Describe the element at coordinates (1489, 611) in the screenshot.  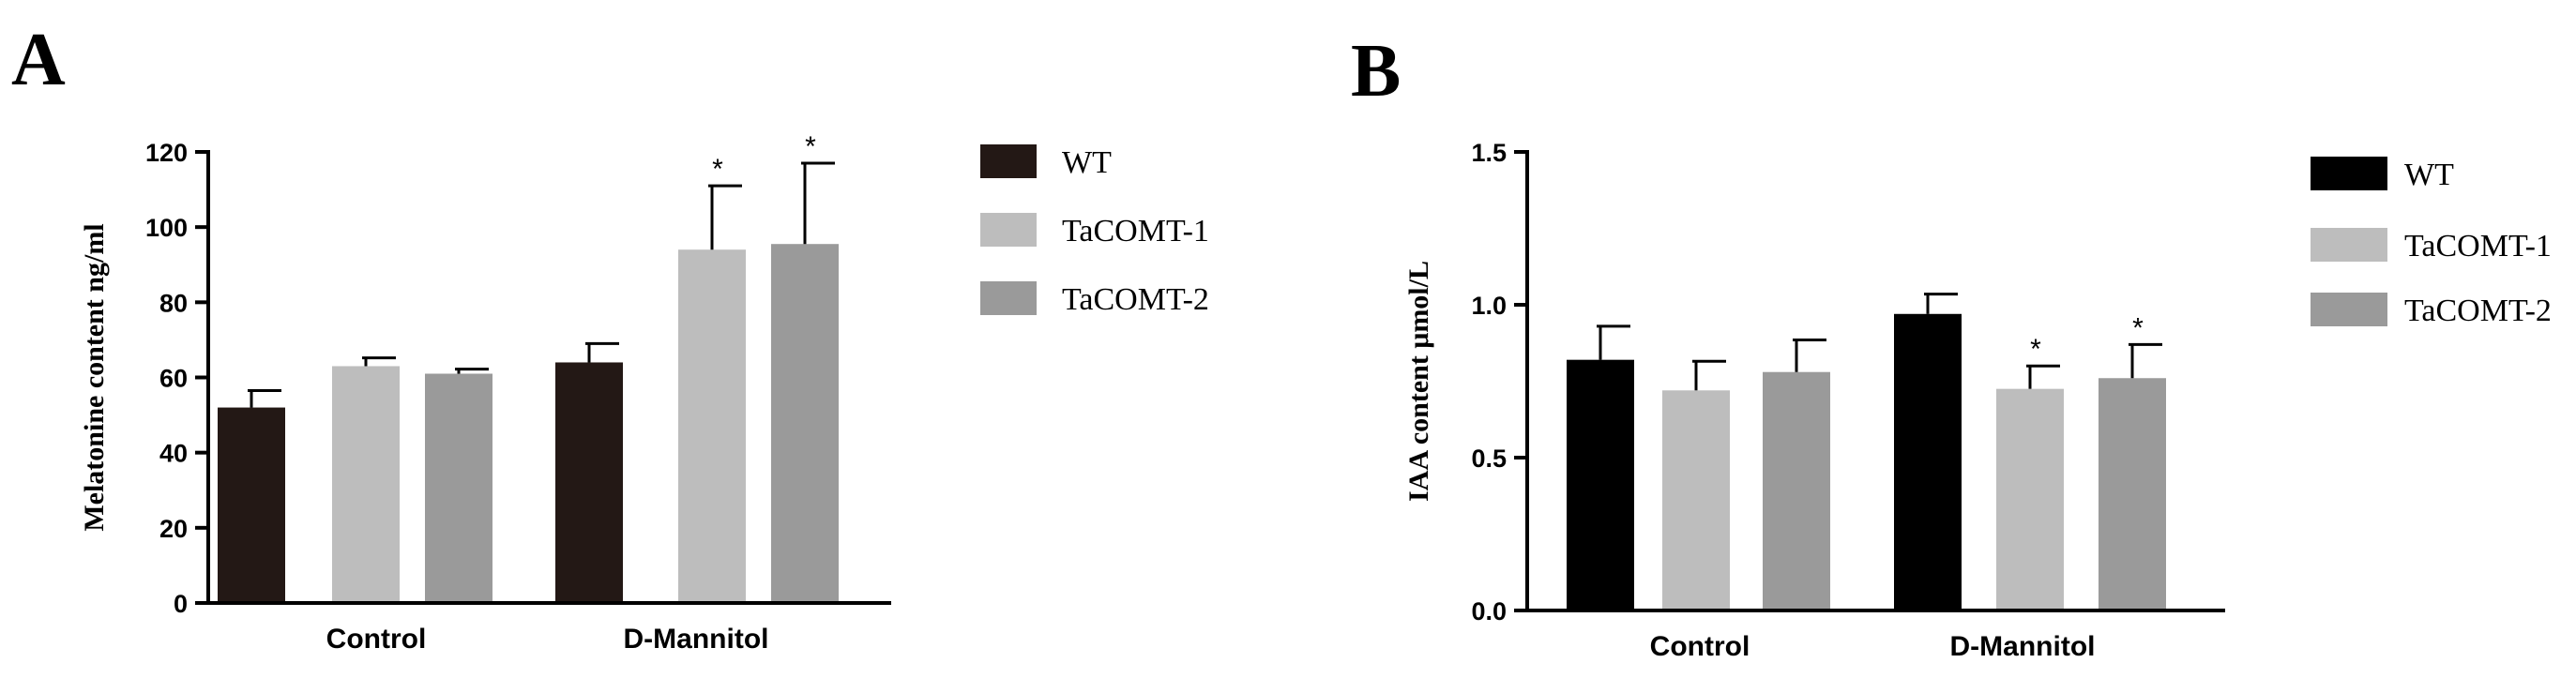
I see `y-tick-label: 0.0` at that location.